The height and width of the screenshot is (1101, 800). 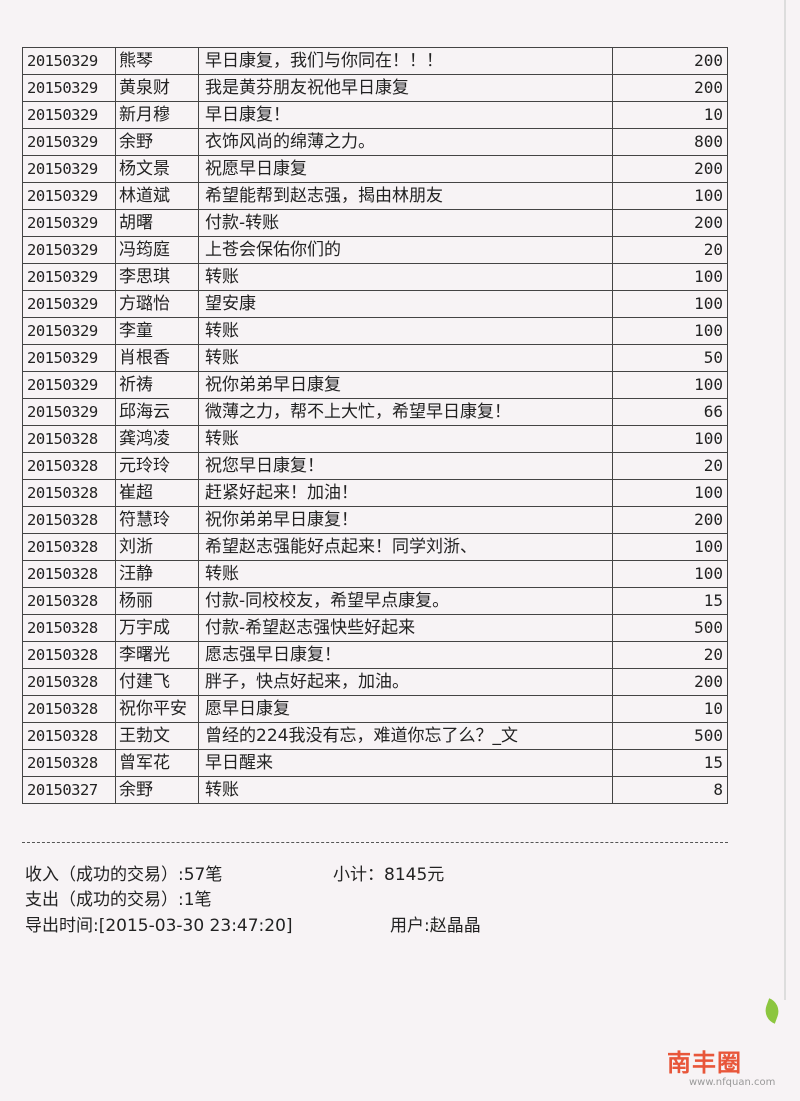 I want to click on table-row: 20150328 万宇成 付款-希望赵志强快些好起来 500, so click(x=375, y=628).